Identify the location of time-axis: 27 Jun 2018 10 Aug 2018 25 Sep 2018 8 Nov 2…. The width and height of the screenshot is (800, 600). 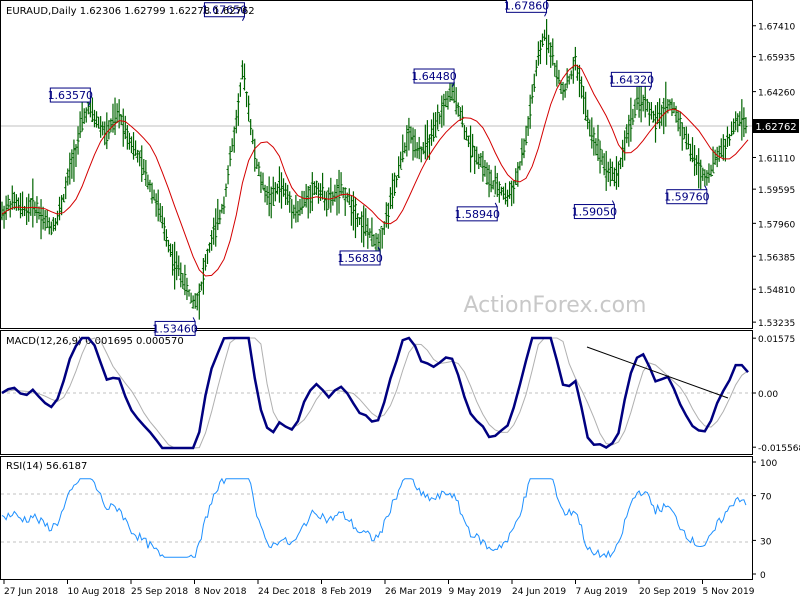
(379, 588).